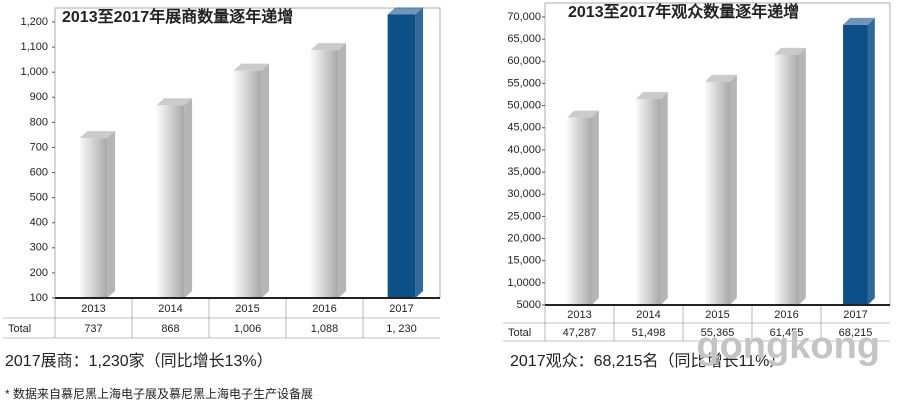 Image resolution: width=900 pixels, height=409 pixels. I want to click on y-tick-label: 45,000, so click(524, 128).